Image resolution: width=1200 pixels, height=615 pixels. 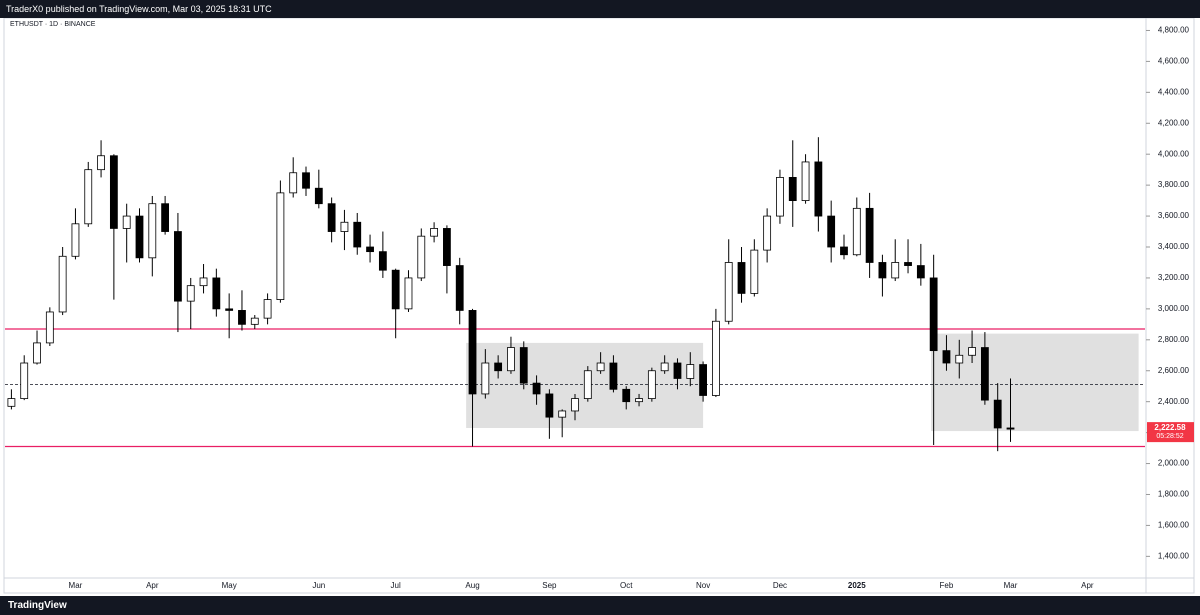 I want to click on x-tick-label: May, so click(x=229, y=585).